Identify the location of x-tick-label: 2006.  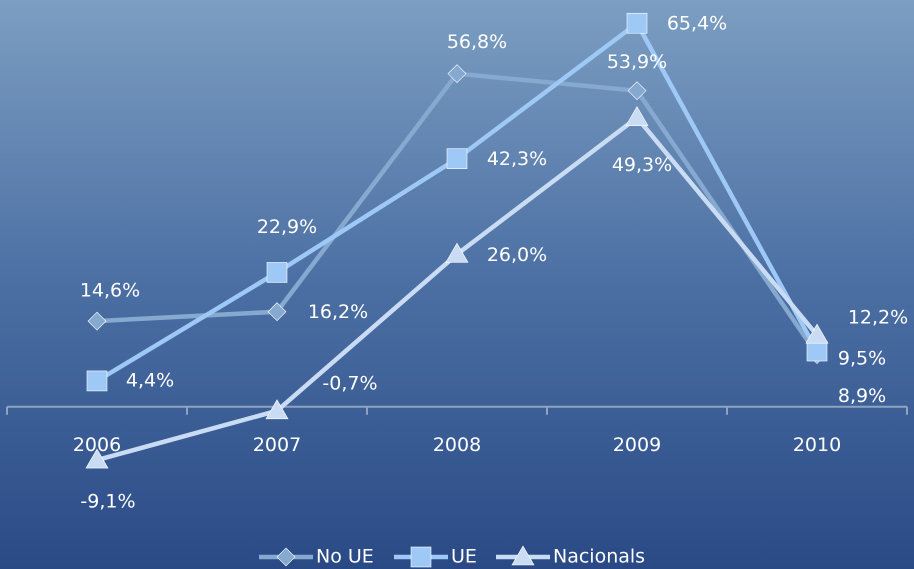
(97, 445).